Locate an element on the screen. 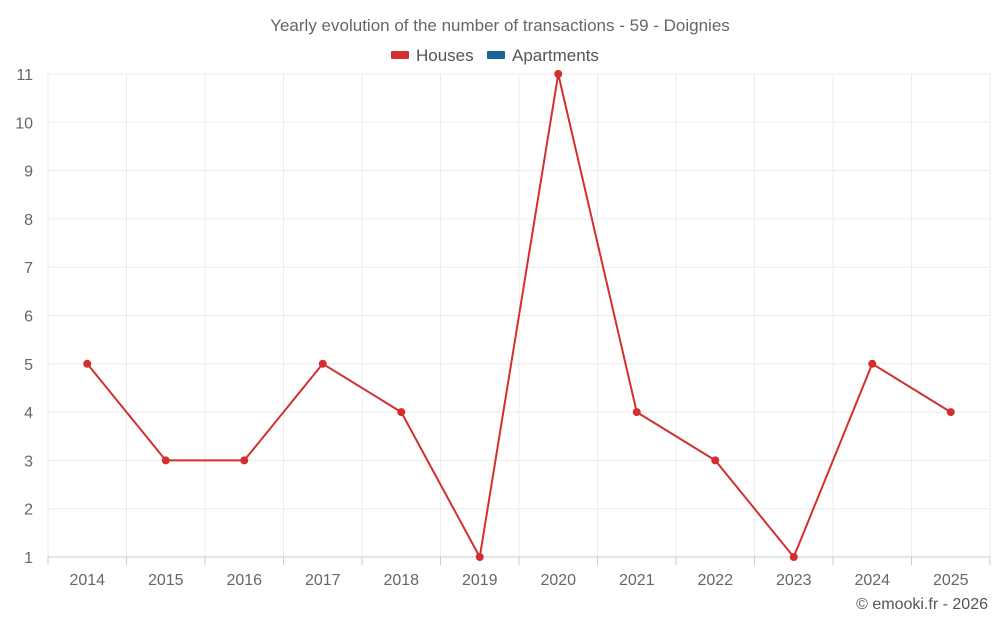 The image size is (1000, 625). legend-item-houses: Houses is located at coordinates (432, 55).